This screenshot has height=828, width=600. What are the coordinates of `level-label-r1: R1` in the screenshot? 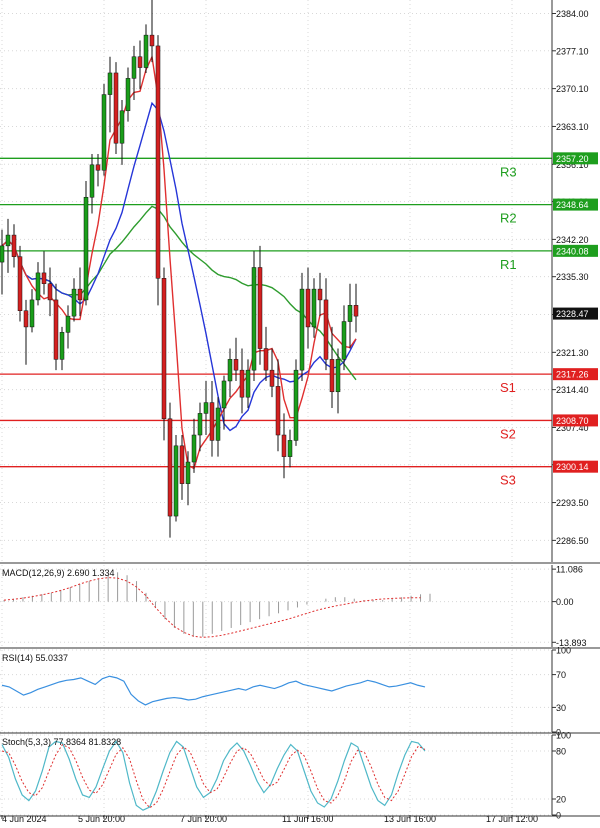 It's located at (508, 264).